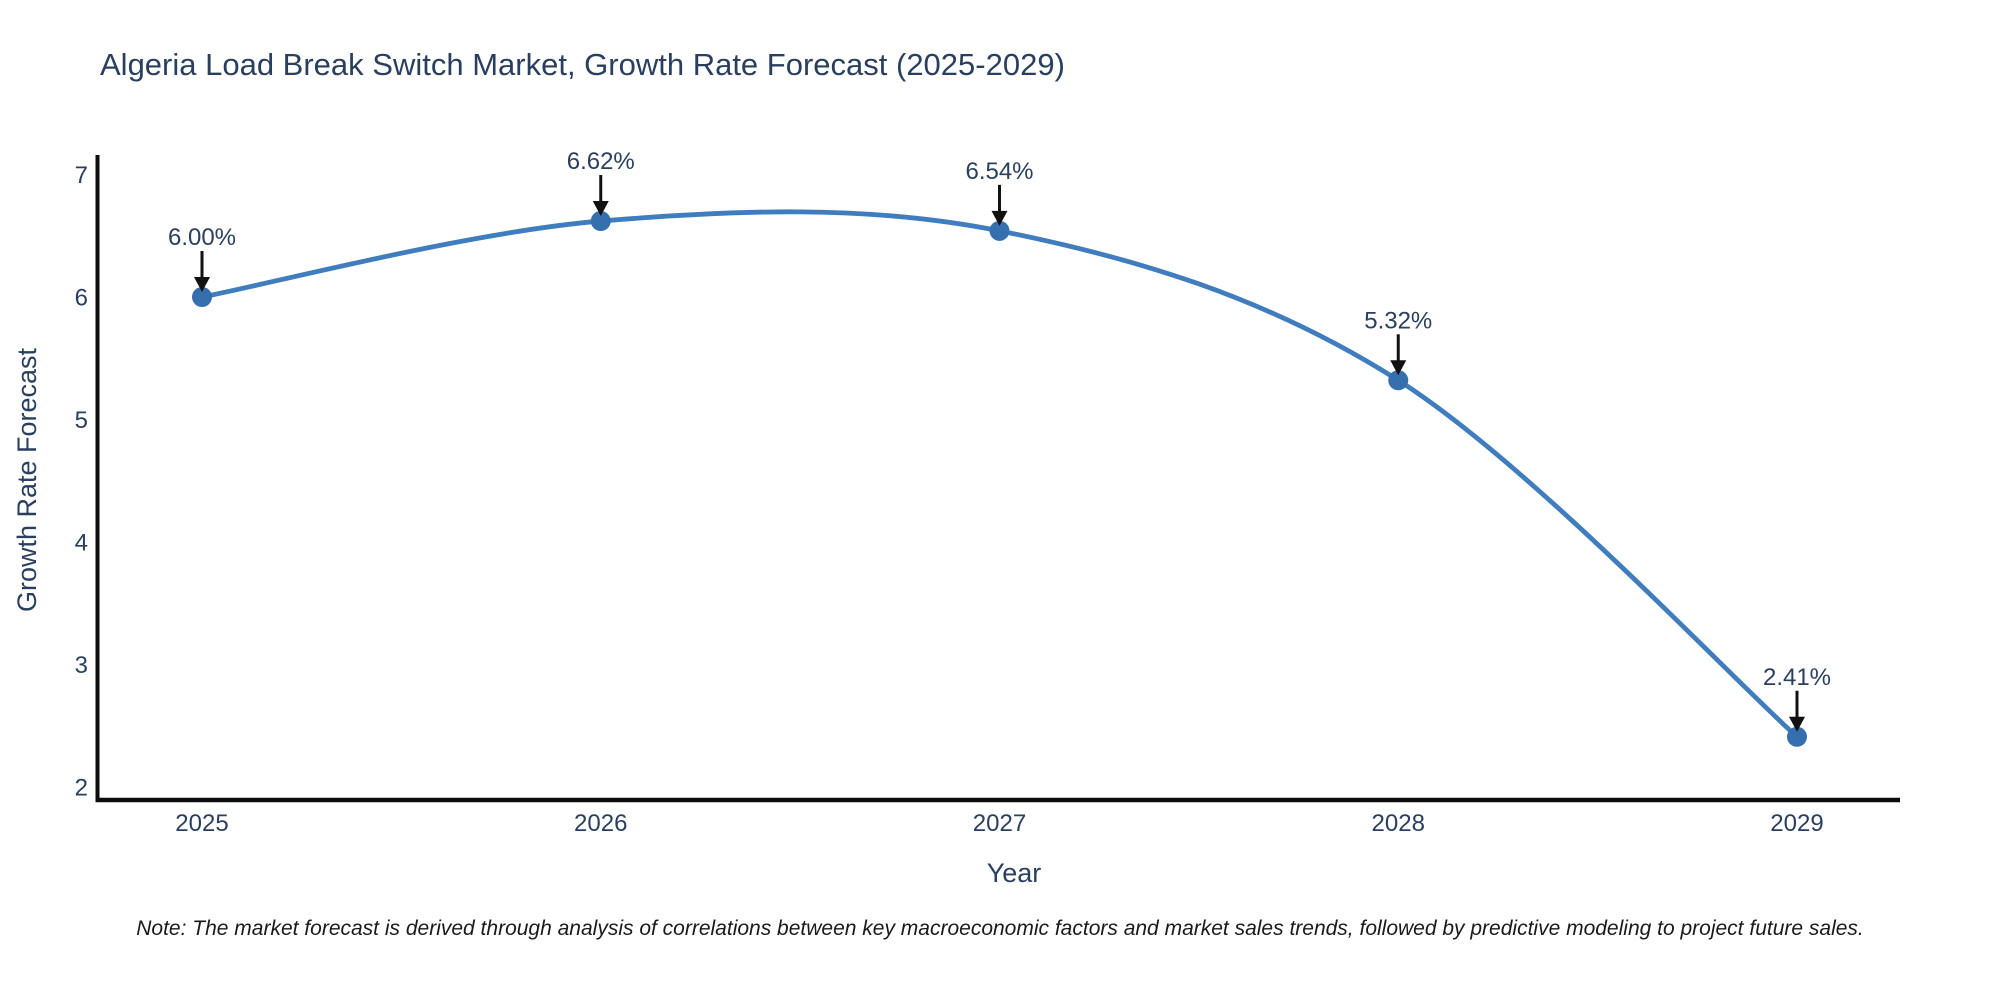 This screenshot has width=2000, height=1000. Describe the element at coordinates (201, 823) in the screenshot. I see `x-tick-label: 2025` at that location.